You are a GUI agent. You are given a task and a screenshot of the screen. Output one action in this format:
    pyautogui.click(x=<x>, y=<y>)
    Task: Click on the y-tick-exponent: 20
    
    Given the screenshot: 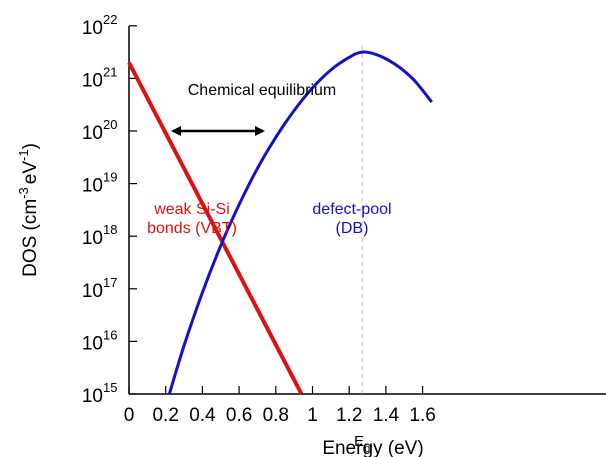 What is the action you would take?
    pyautogui.click(x=110, y=124)
    